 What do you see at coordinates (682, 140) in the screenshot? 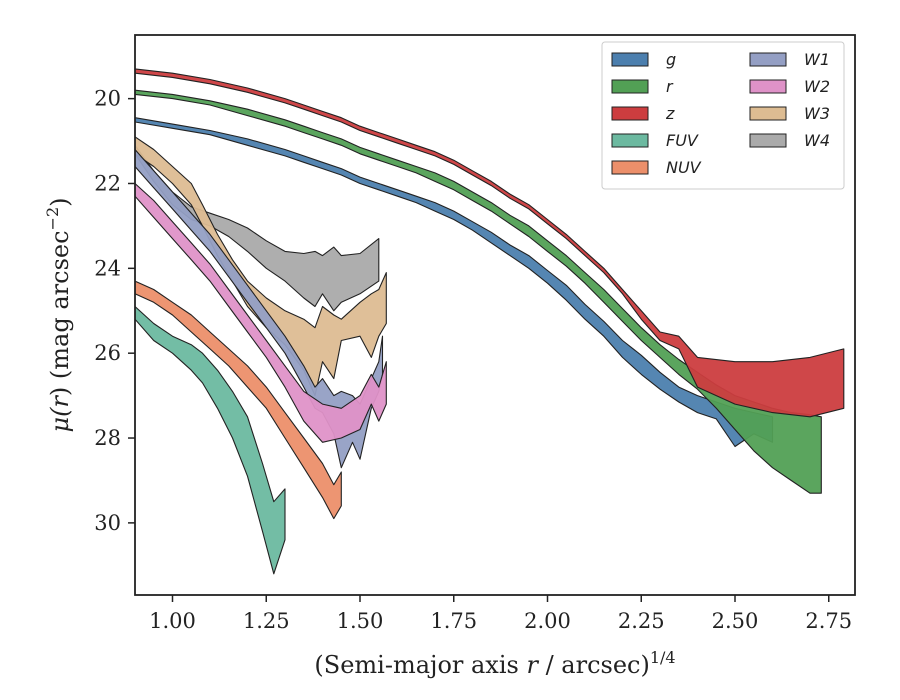
I see `legend-label: FUV` at bounding box center [682, 140].